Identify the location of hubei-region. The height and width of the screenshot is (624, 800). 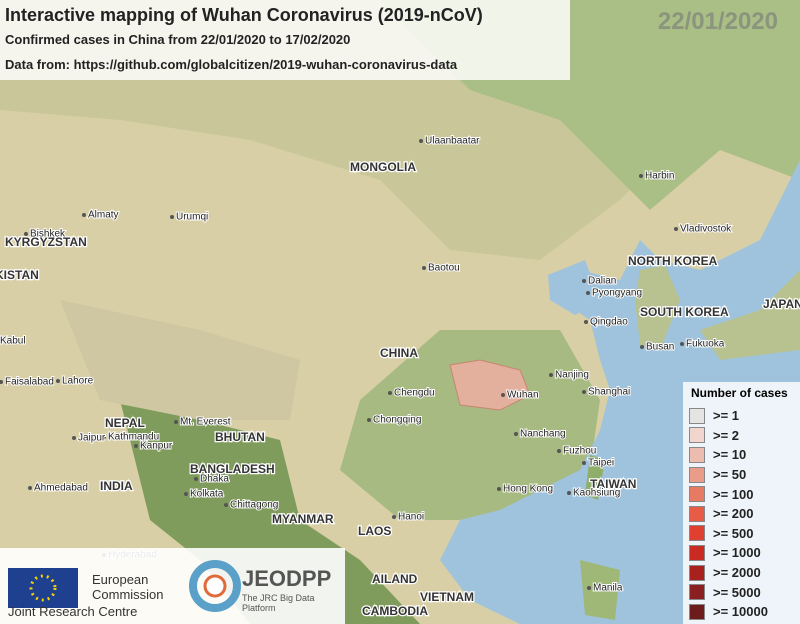
(490, 385).